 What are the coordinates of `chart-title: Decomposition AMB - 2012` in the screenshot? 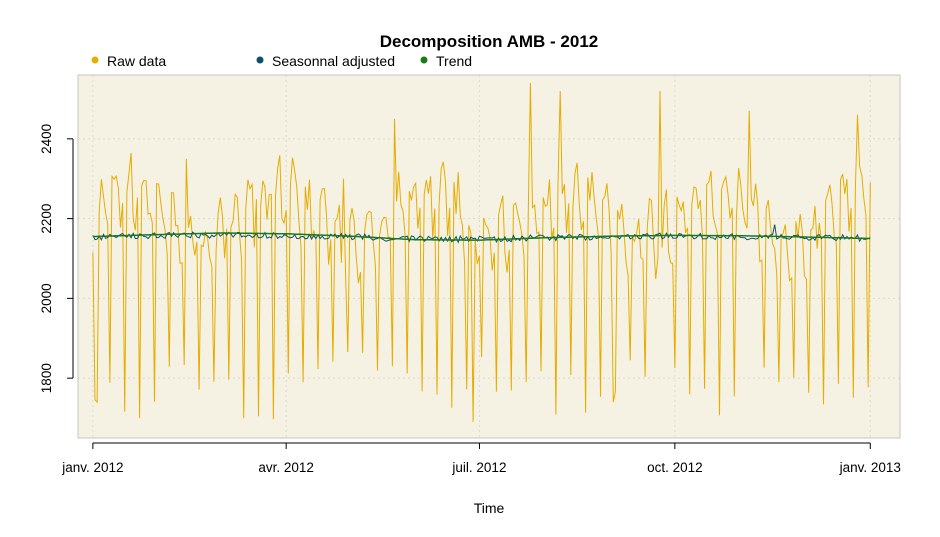 It's located at (489, 41).